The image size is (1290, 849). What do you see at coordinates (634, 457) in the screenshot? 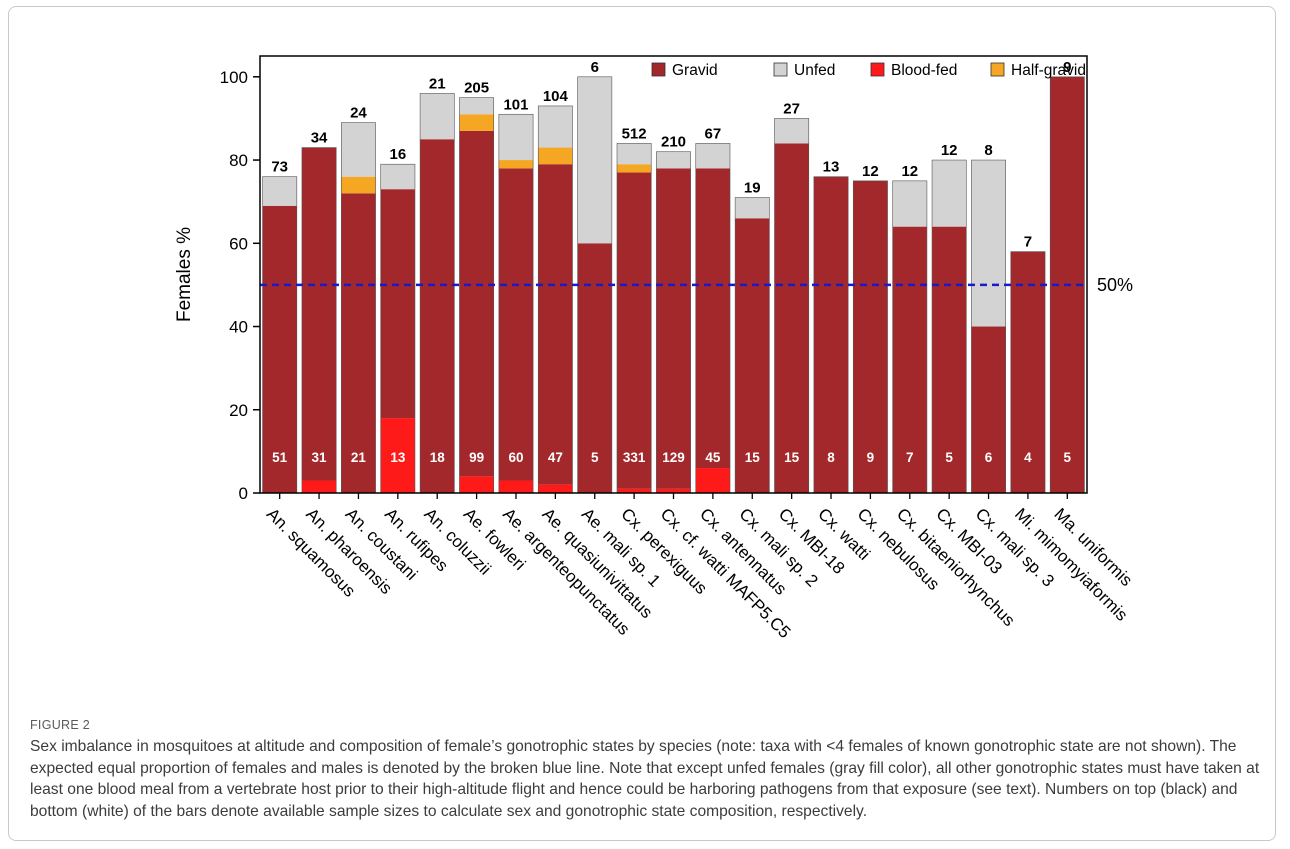
I see `bar-bottom-label: 331` at bounding box center [634, 457].